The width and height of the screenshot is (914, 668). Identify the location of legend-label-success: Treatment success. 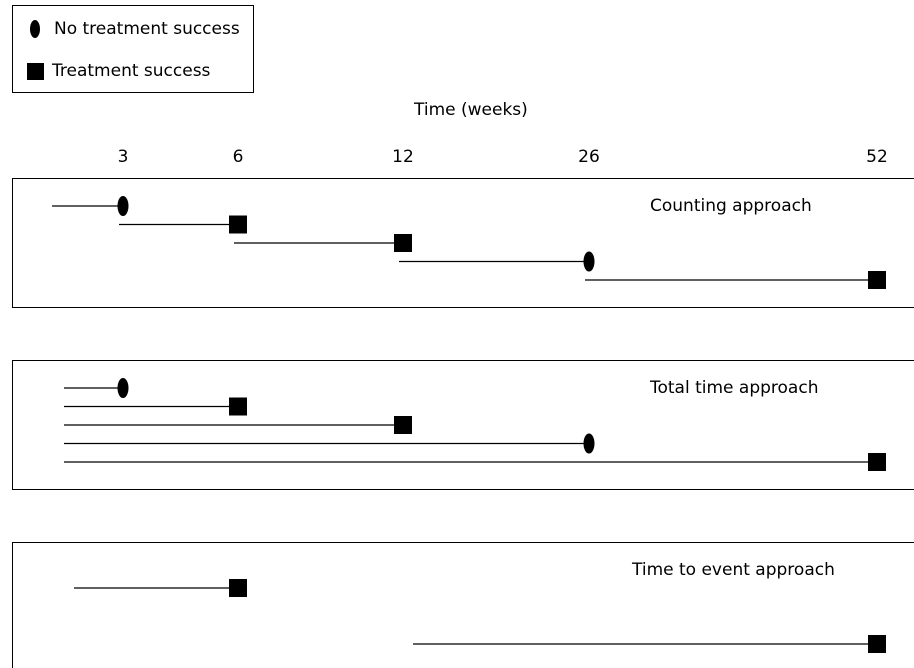
(131, 71).